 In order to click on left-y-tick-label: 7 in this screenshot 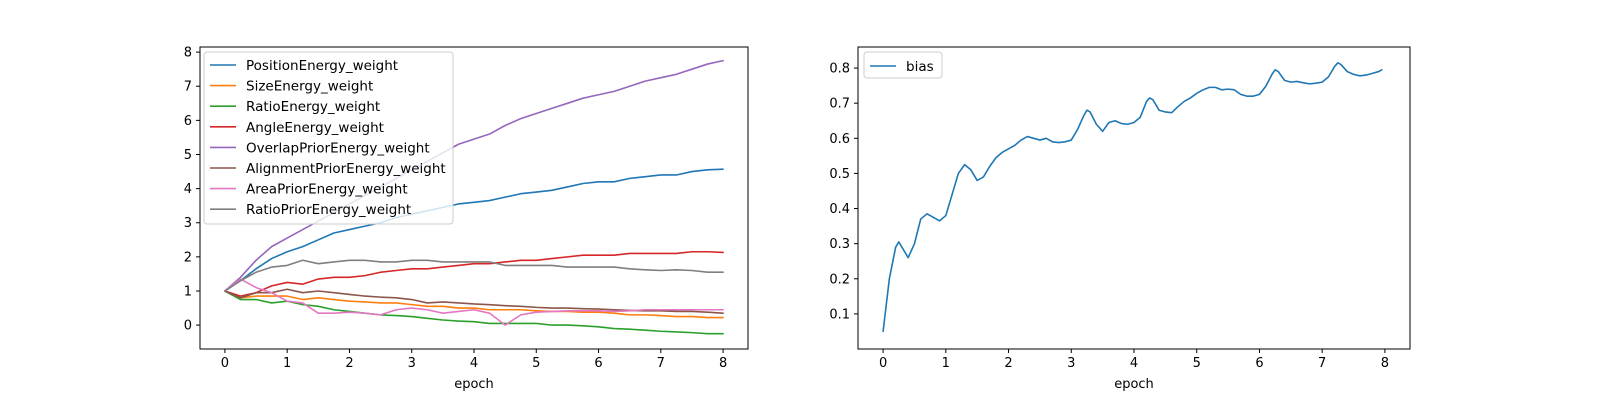, I will do `click(188, 87)`.